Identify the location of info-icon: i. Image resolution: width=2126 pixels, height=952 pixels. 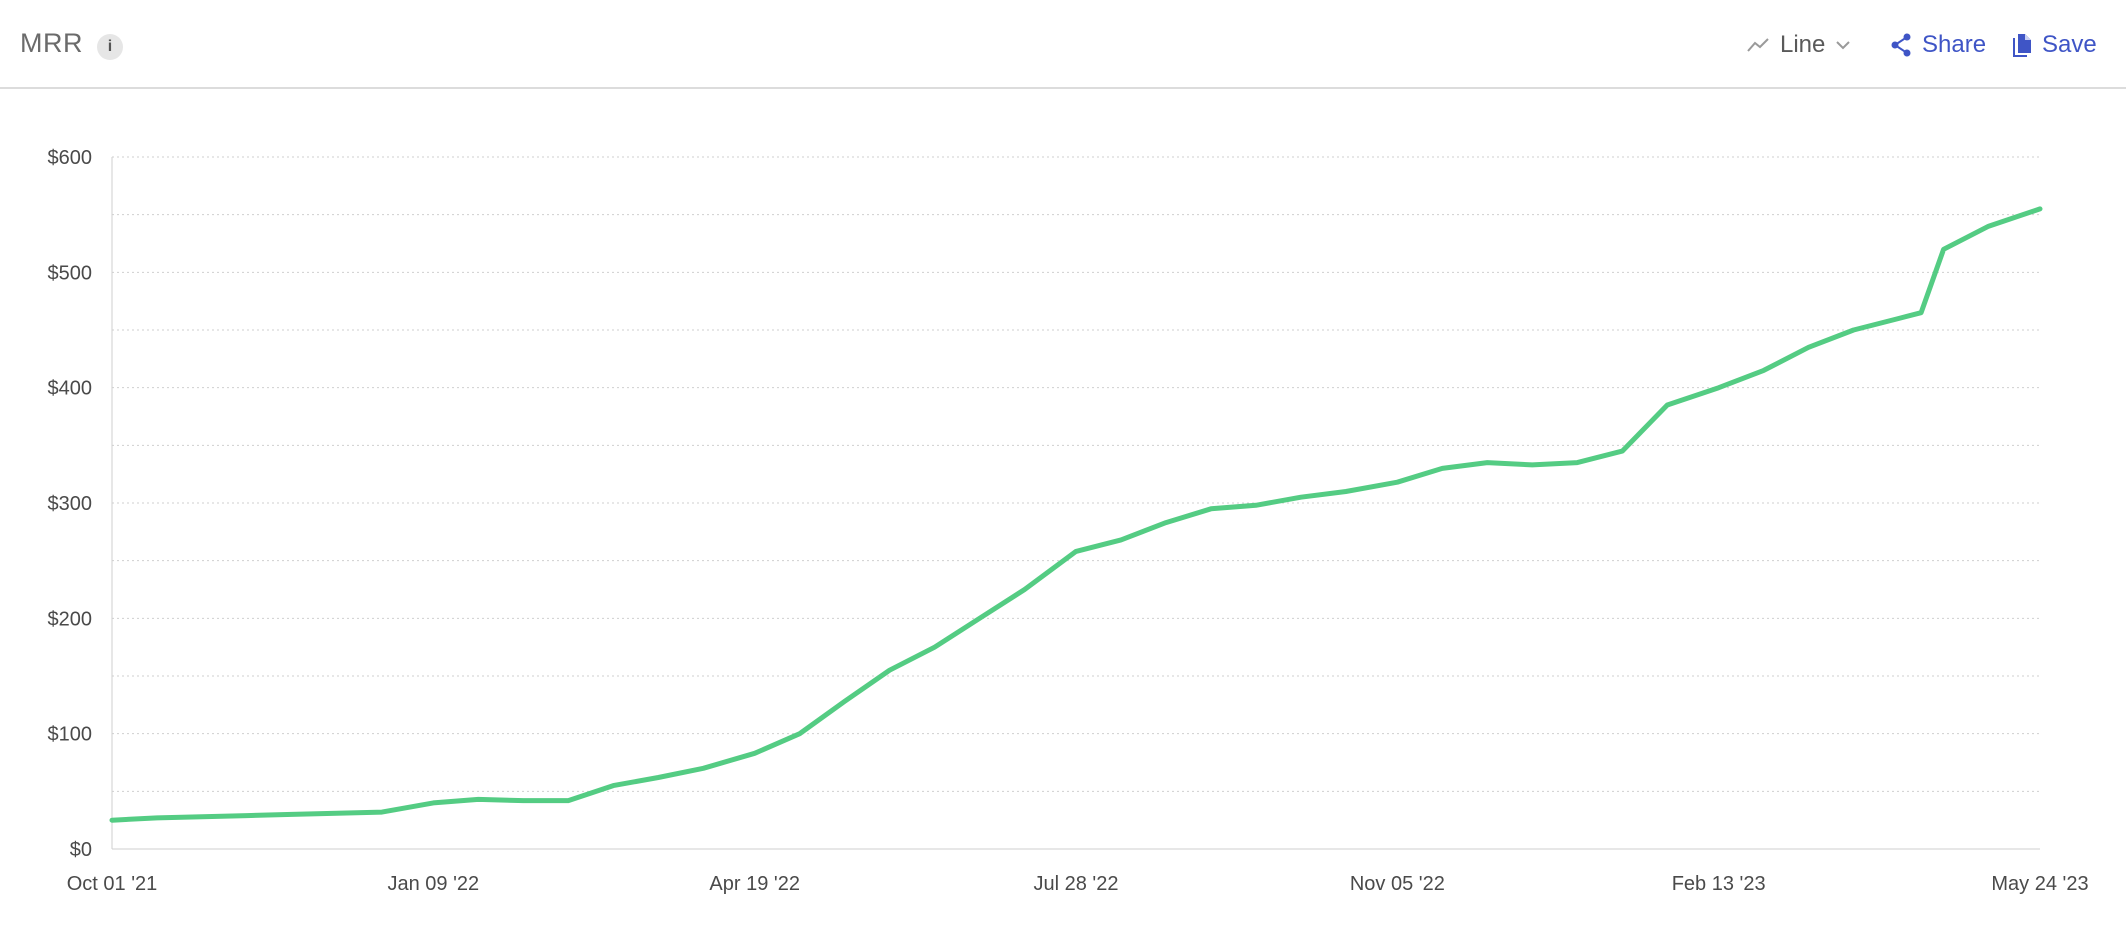
(110, 47).